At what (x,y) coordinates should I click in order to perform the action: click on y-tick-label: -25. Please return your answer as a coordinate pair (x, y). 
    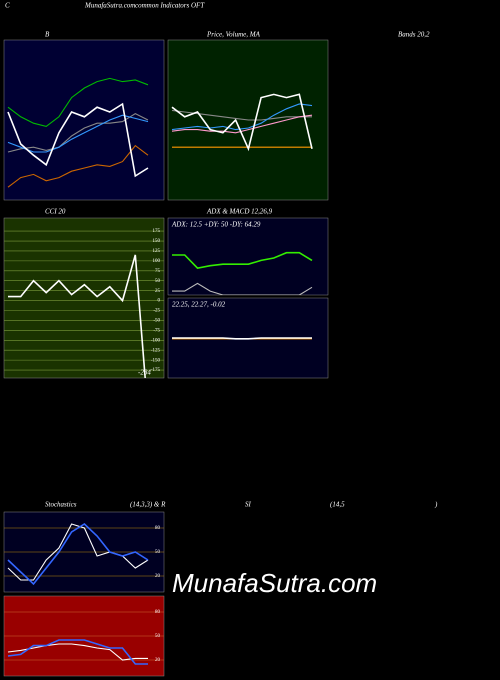
    Looking at the image, I should click on (156, 311).